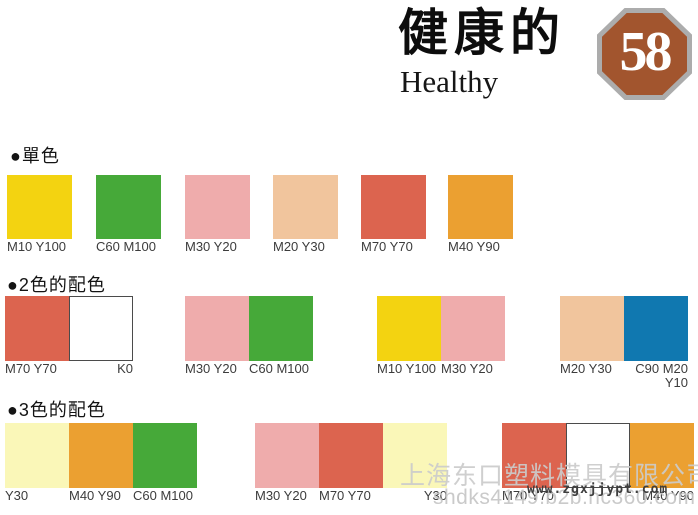  Describe the element at coordinates (56, 285) in the screenshot. I see `section-heading-two-color: ●2色的配色` at that location.